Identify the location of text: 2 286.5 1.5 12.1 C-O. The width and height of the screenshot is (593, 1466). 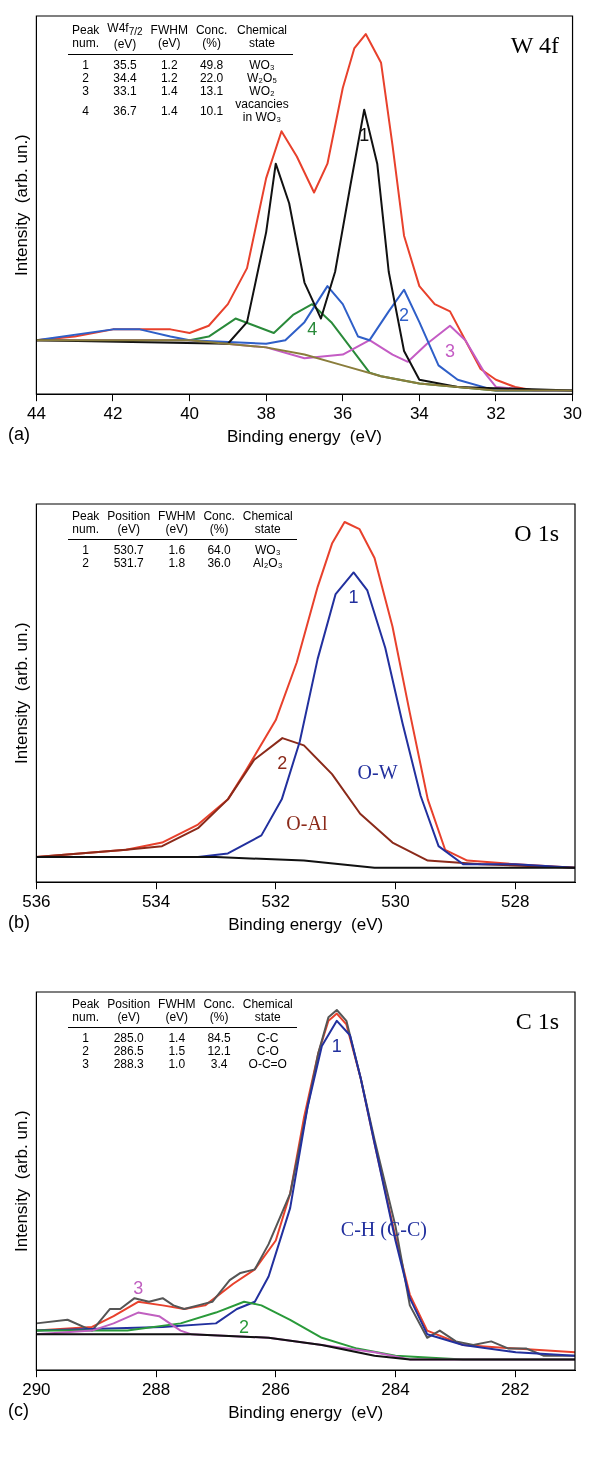
(180, 1051).